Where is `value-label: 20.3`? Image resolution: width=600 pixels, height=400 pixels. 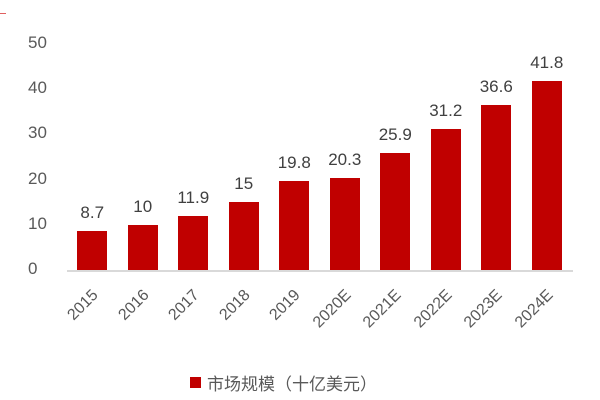
value-label: 20.3 is located at coordinates (345, 160).